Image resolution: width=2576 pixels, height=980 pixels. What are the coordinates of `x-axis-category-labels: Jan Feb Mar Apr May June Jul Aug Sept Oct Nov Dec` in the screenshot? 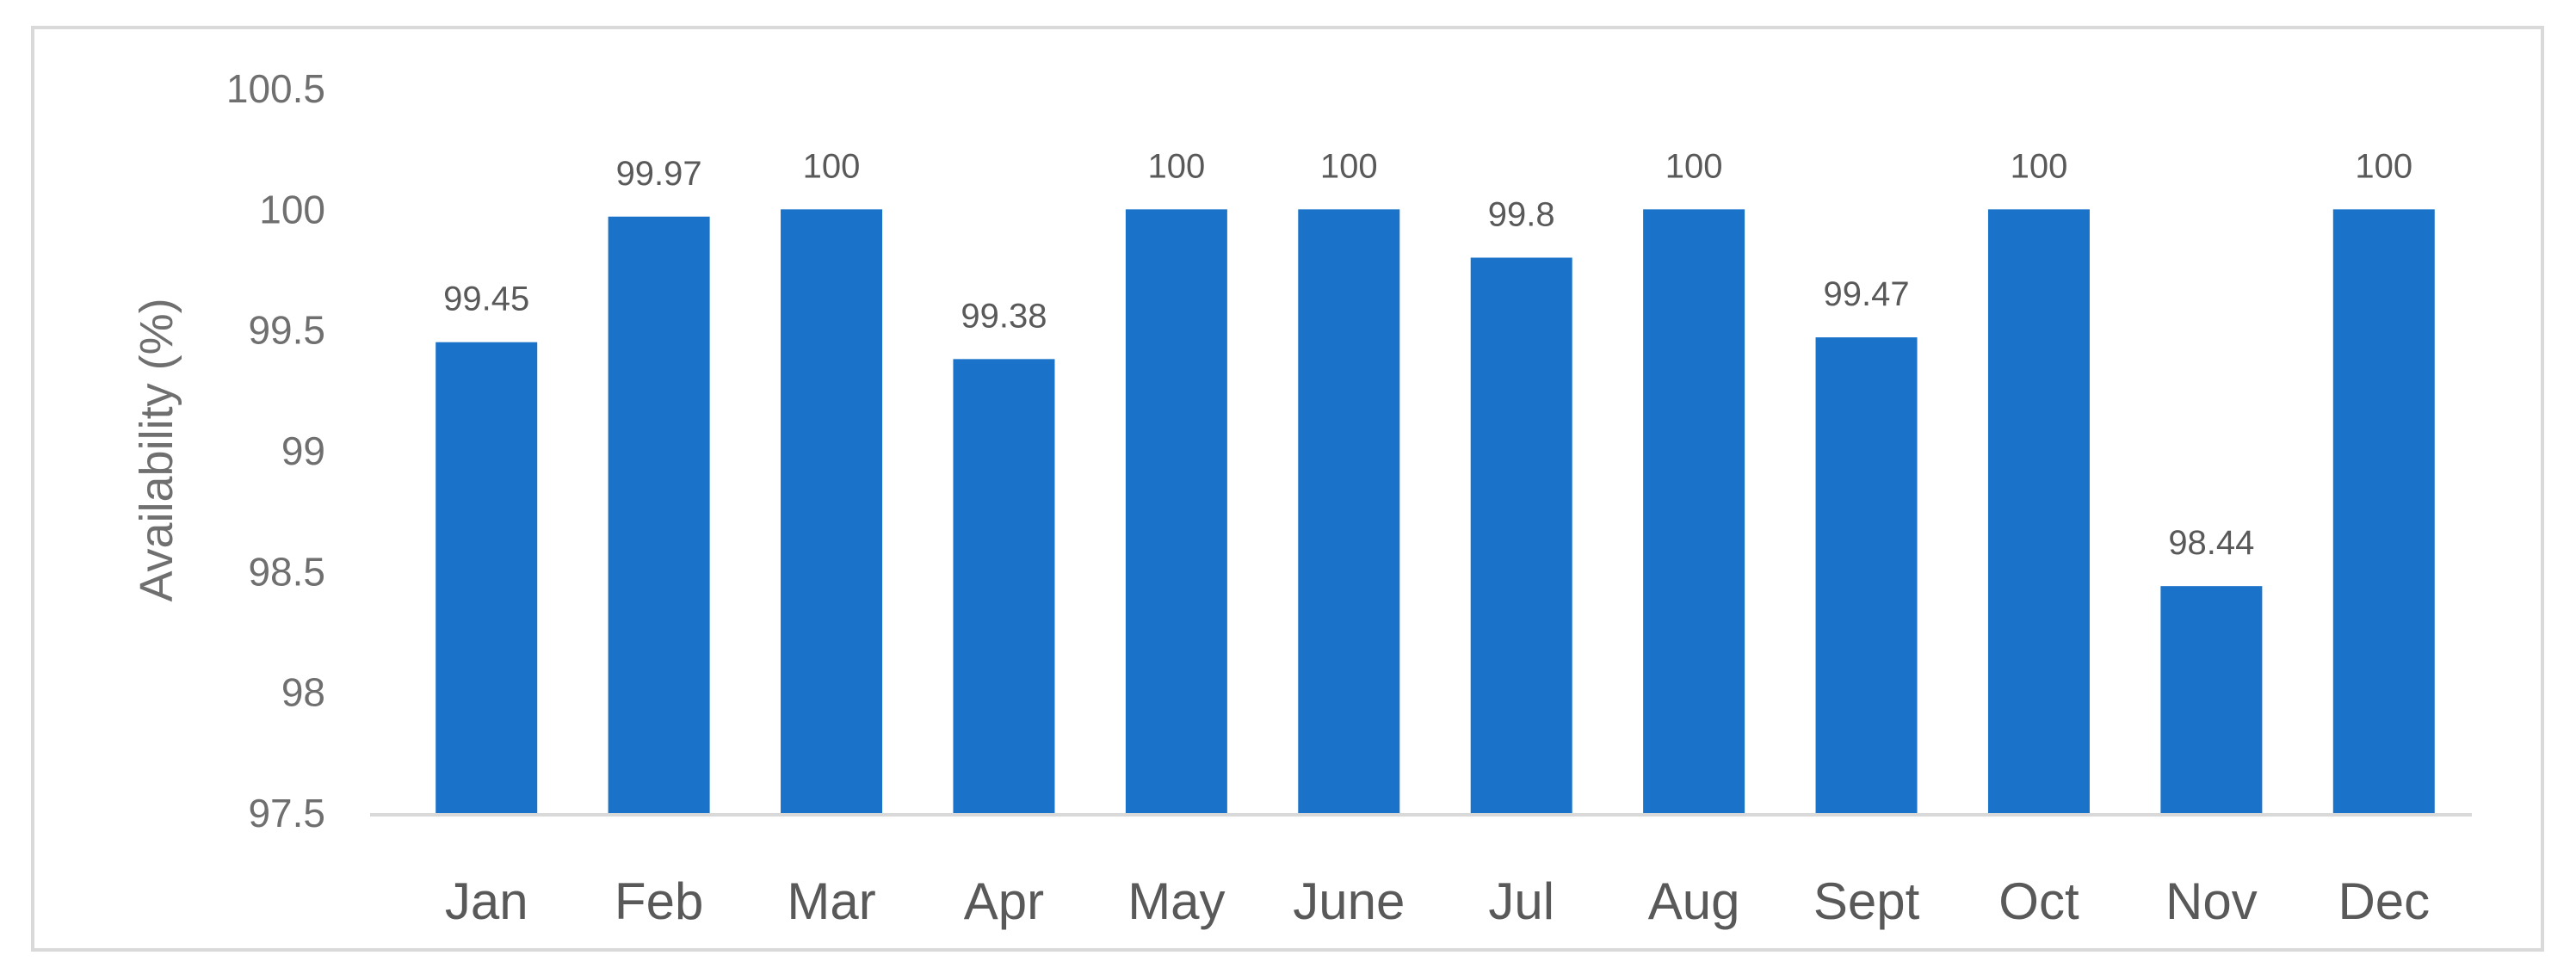 It's located at (1437, 901).